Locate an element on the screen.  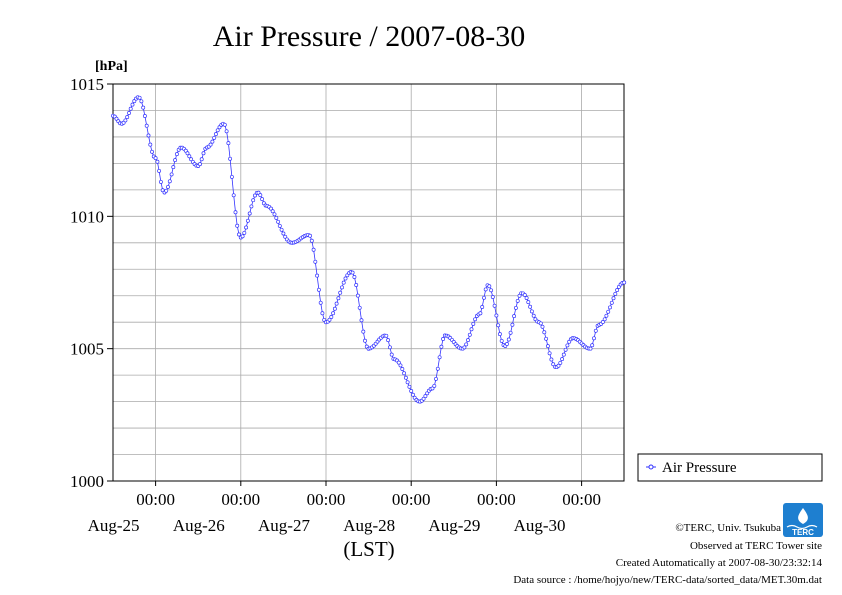
credit-observed: Observed at TERC Tower site is located at coordinates (756, 546).